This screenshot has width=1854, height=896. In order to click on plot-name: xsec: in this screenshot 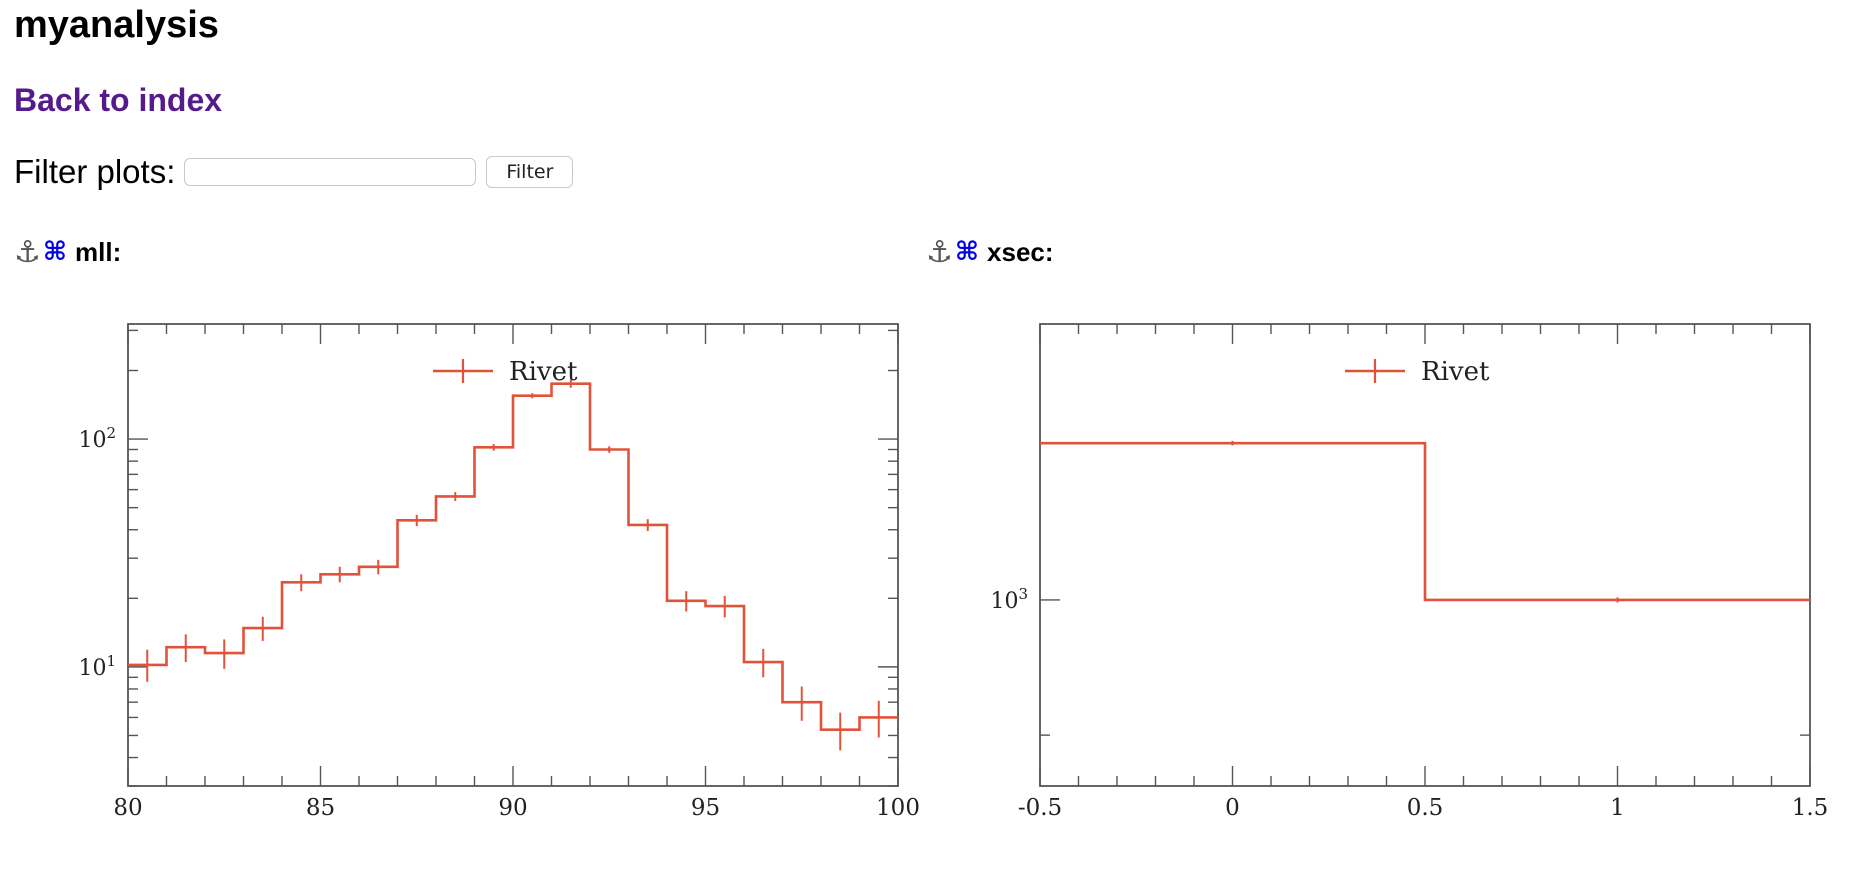, I will do `click(1020, 251)`.